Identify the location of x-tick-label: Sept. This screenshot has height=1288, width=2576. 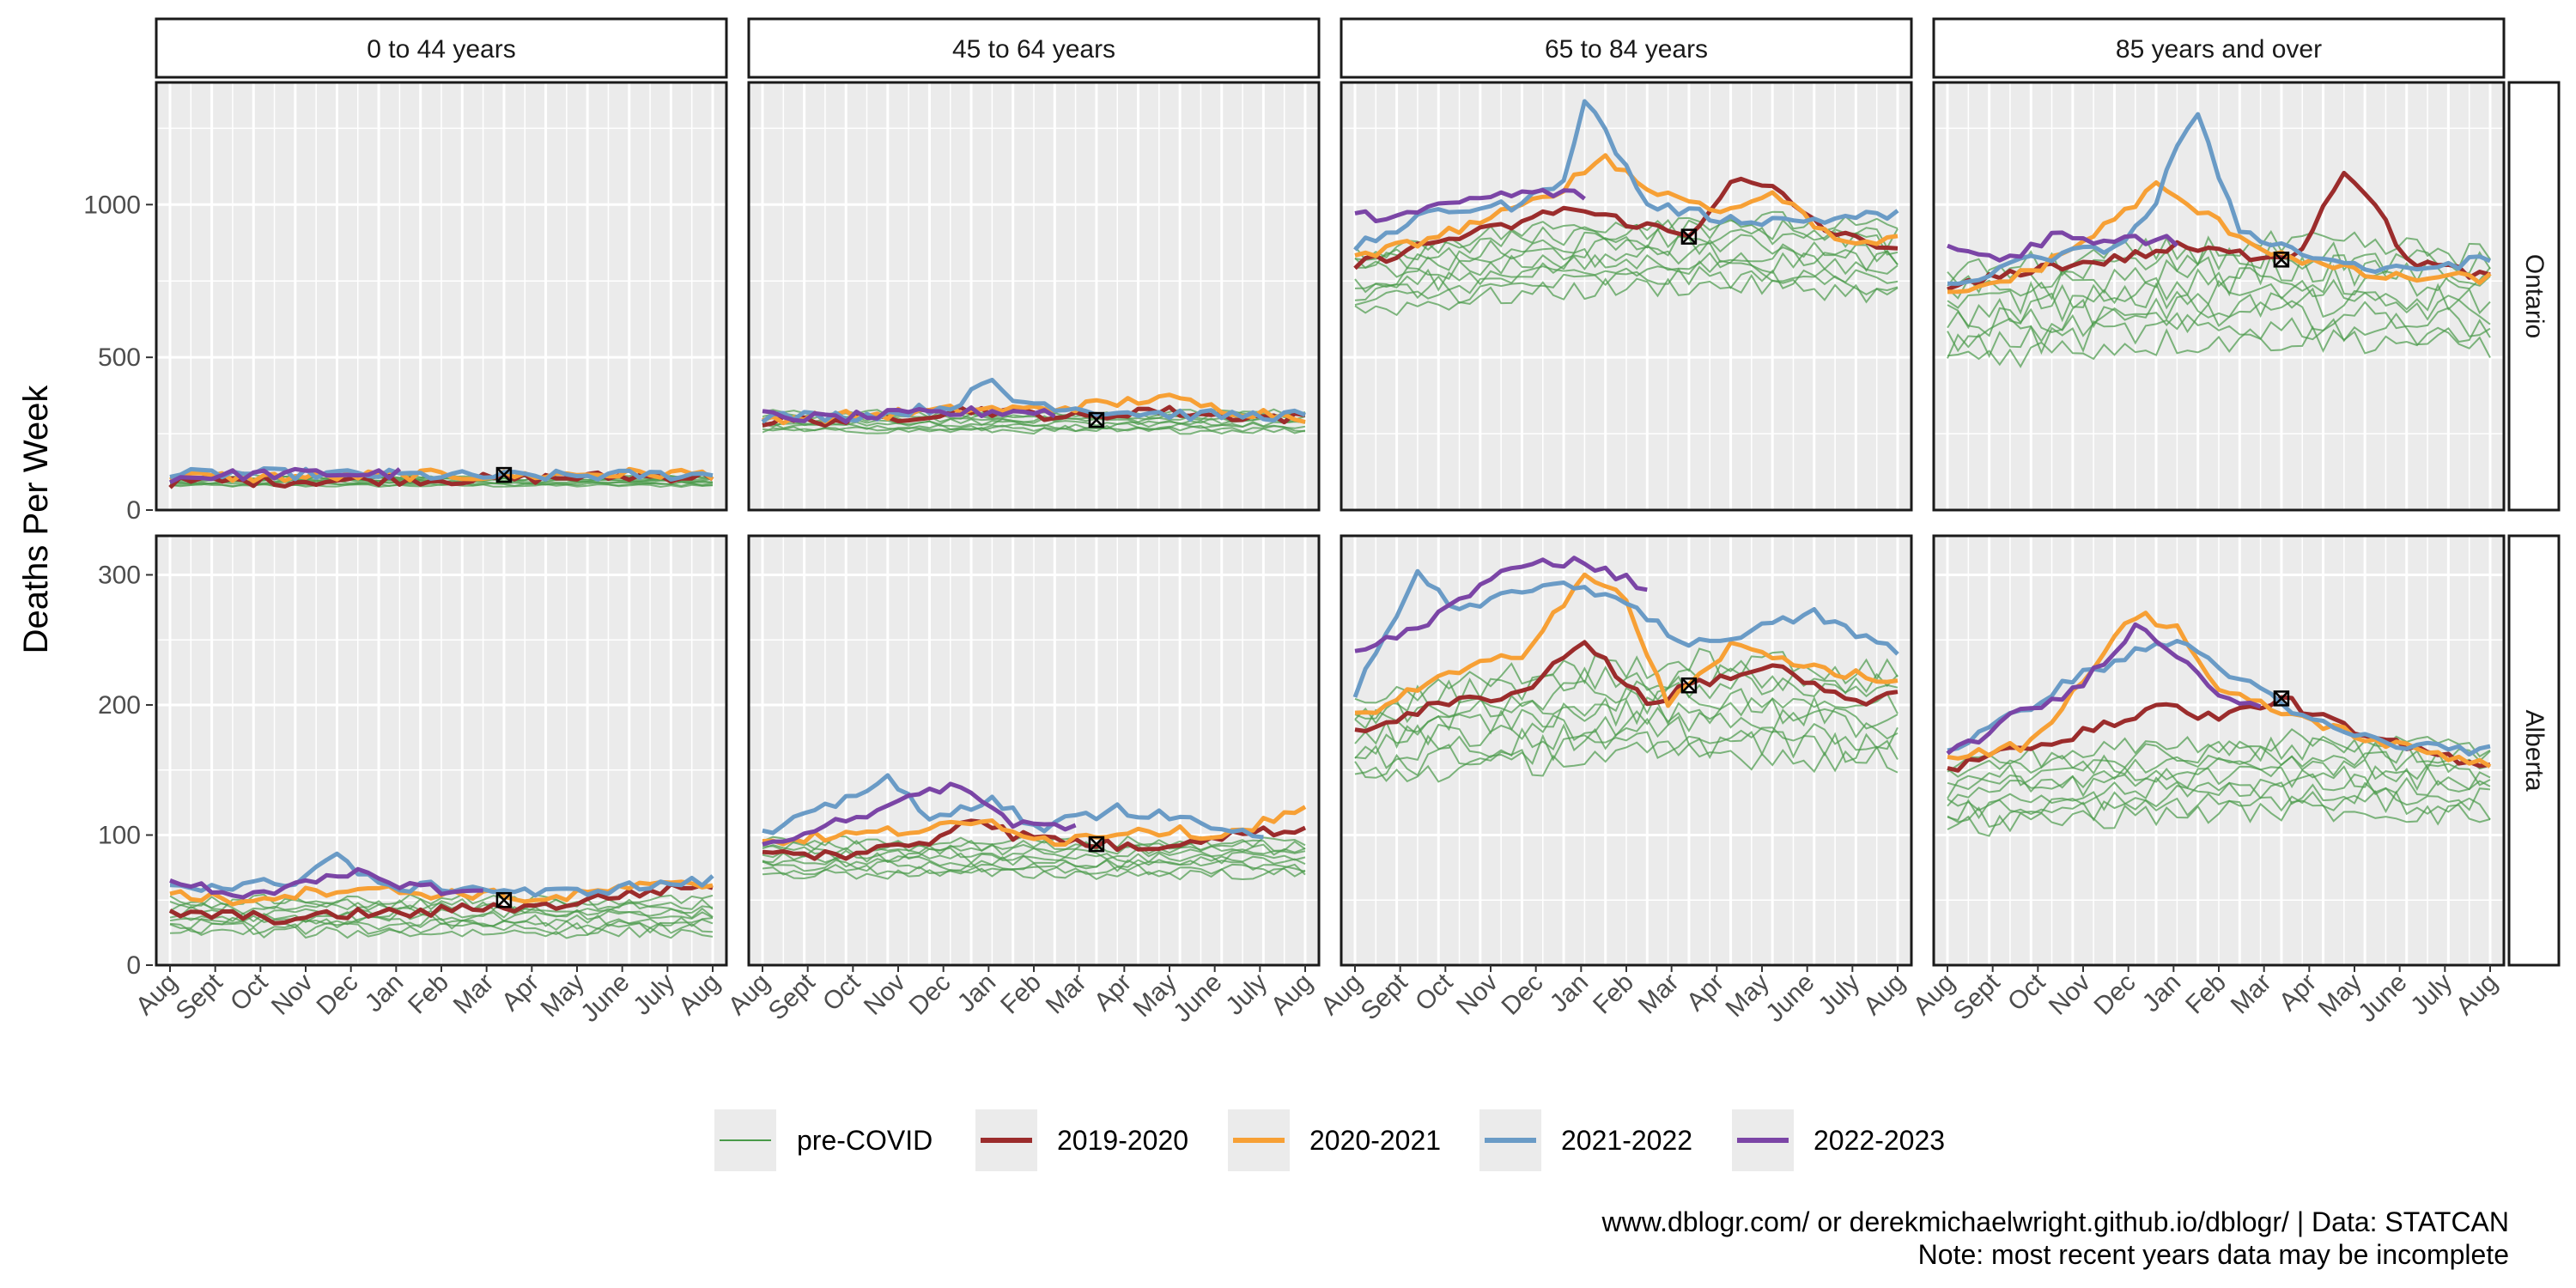
(1385, 996).